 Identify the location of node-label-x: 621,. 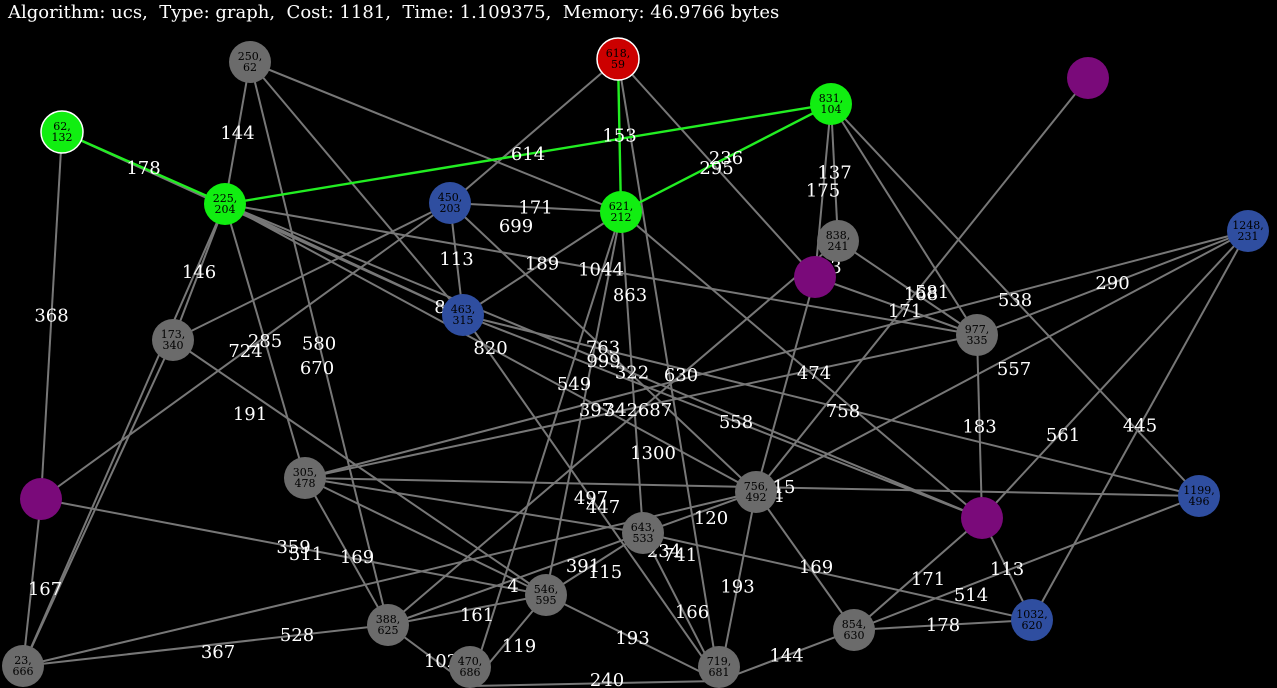
(621, 206).